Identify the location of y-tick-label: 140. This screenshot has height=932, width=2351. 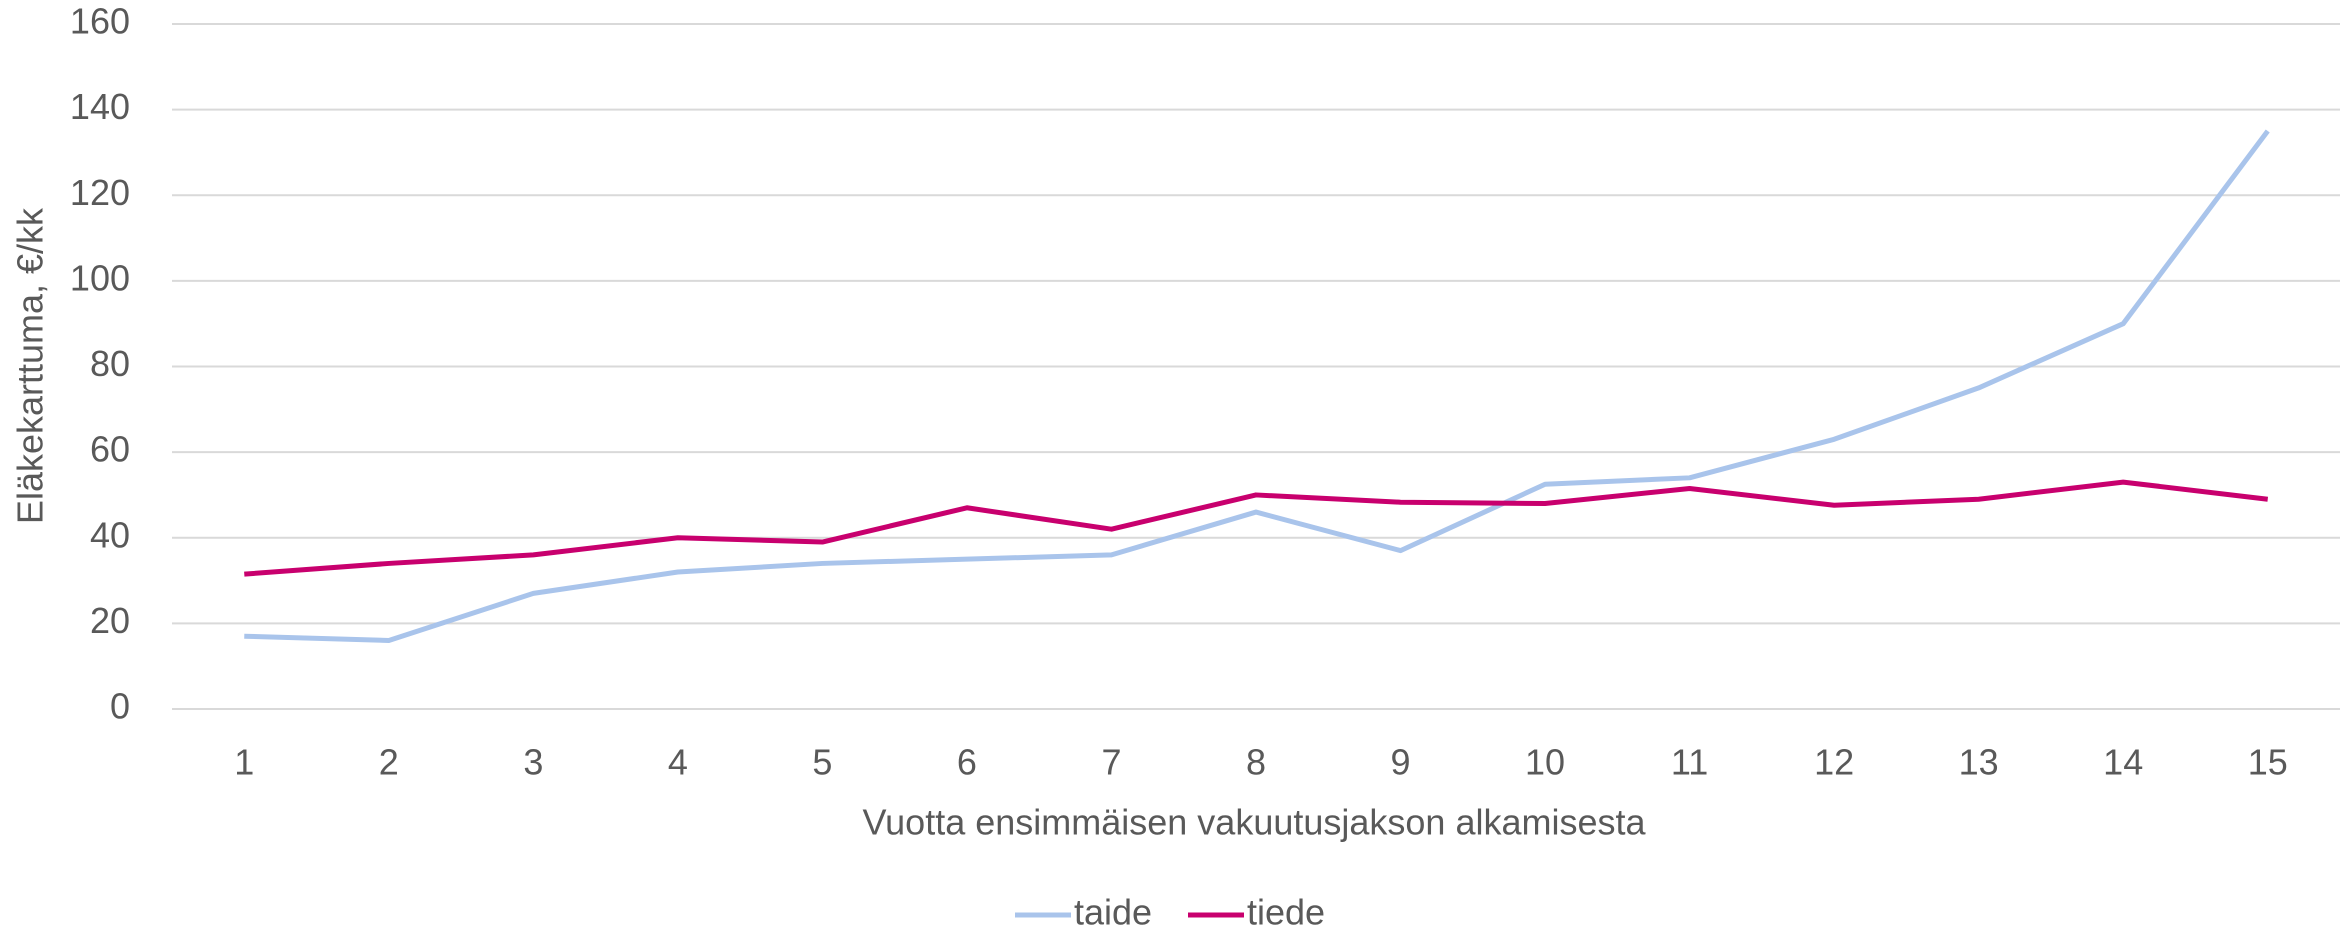
(100, 106).